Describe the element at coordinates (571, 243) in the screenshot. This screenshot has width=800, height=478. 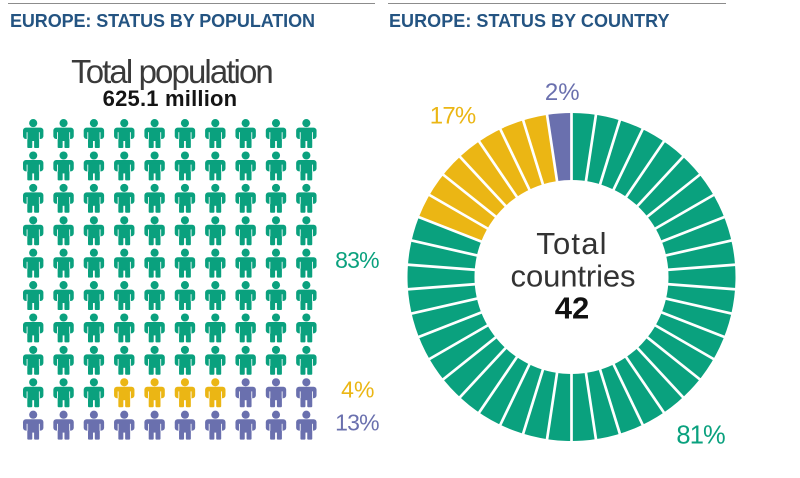
I see `svg-text: Total` at that location.